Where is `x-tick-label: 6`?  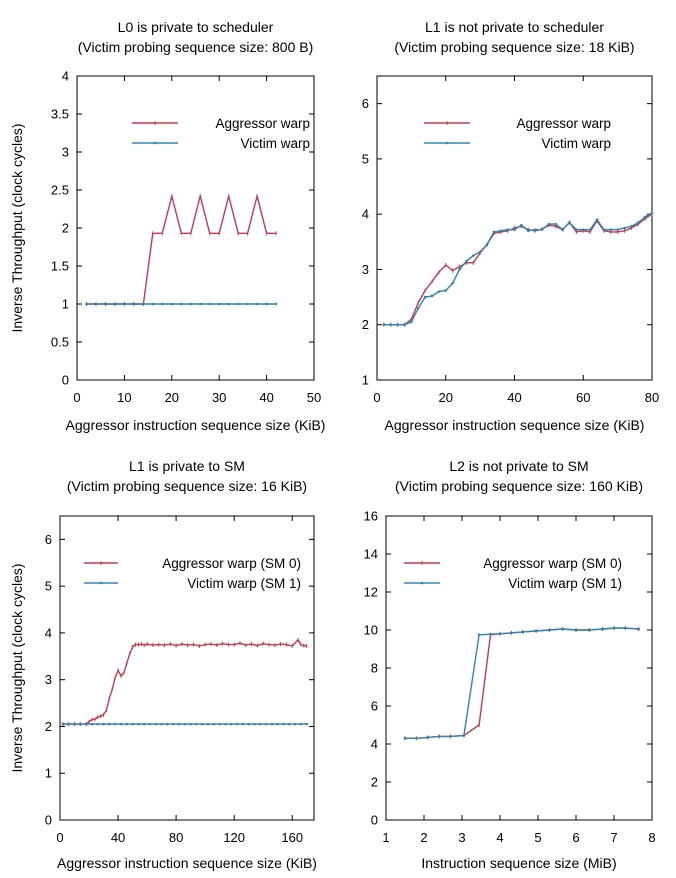
x-tick-label: 6 is located at coordinates (575, 837).